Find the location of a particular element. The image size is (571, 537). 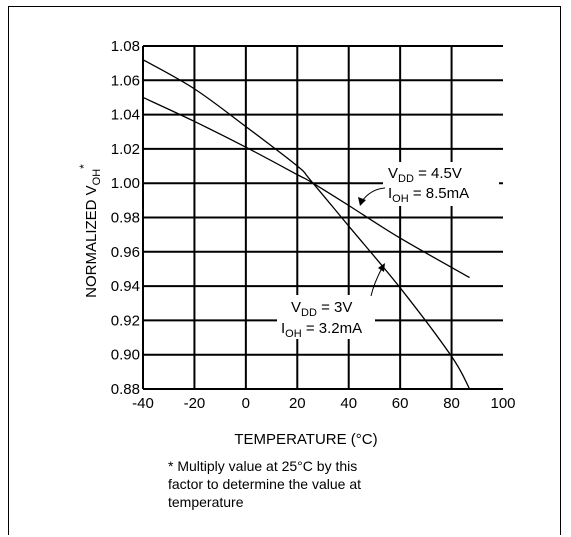

y-tick-label: 1.00 is located at coordinates (125, 183).